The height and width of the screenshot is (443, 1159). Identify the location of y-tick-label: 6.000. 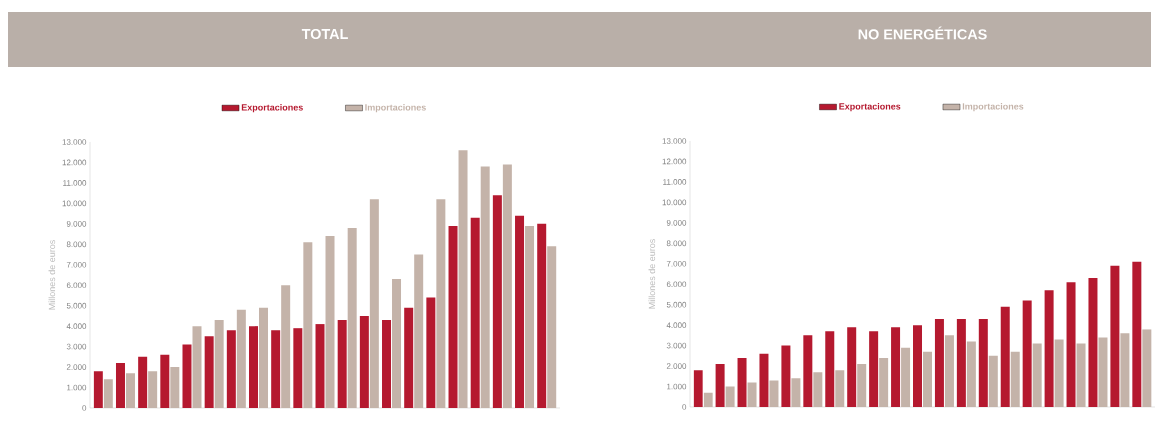
(76, 285).